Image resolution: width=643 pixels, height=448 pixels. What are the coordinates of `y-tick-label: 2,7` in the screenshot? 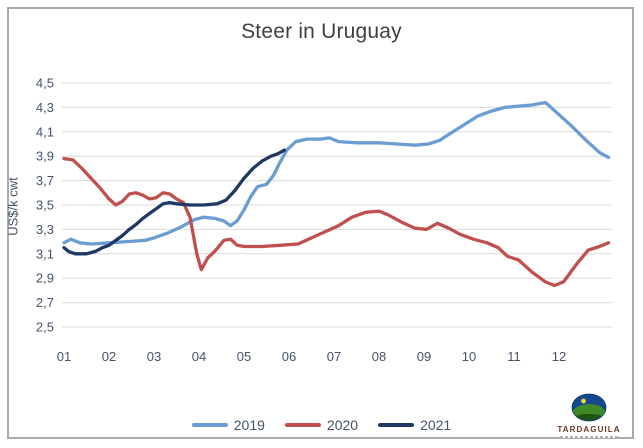 It's located at (45, 302).